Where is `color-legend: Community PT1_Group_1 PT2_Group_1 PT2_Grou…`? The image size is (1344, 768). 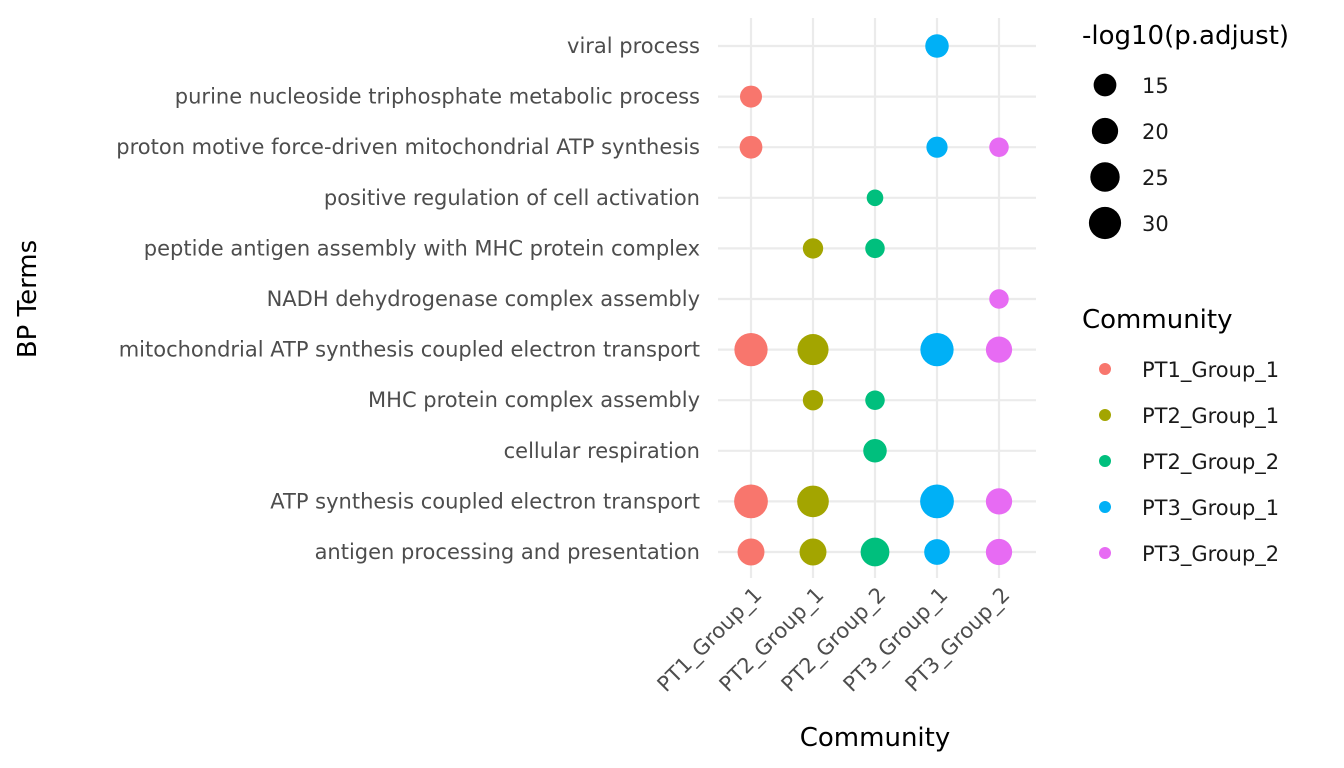
color-legend: Community PT1_Group_1 PT2_Group_1 PT2_Grou… is located at coordinates (1180, 436).